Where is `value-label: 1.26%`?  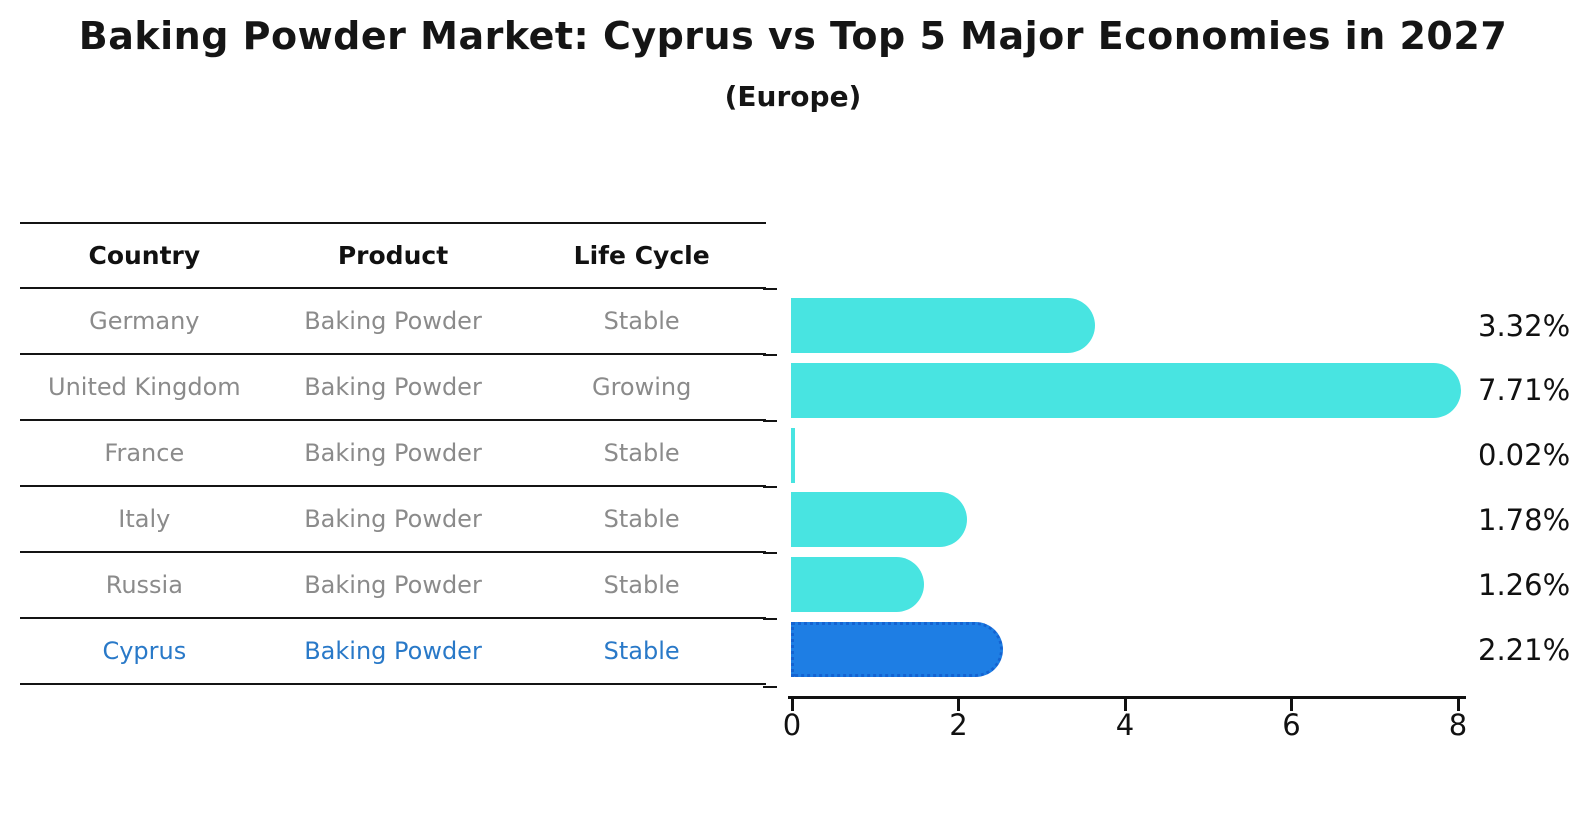 value-label: 1.26% is located at coordinates (1524, 584).